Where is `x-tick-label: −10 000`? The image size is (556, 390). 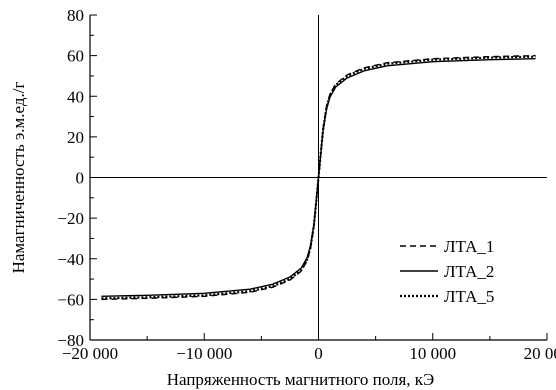
x-tick-label: −10 000 is located at coordinates (204, 353).